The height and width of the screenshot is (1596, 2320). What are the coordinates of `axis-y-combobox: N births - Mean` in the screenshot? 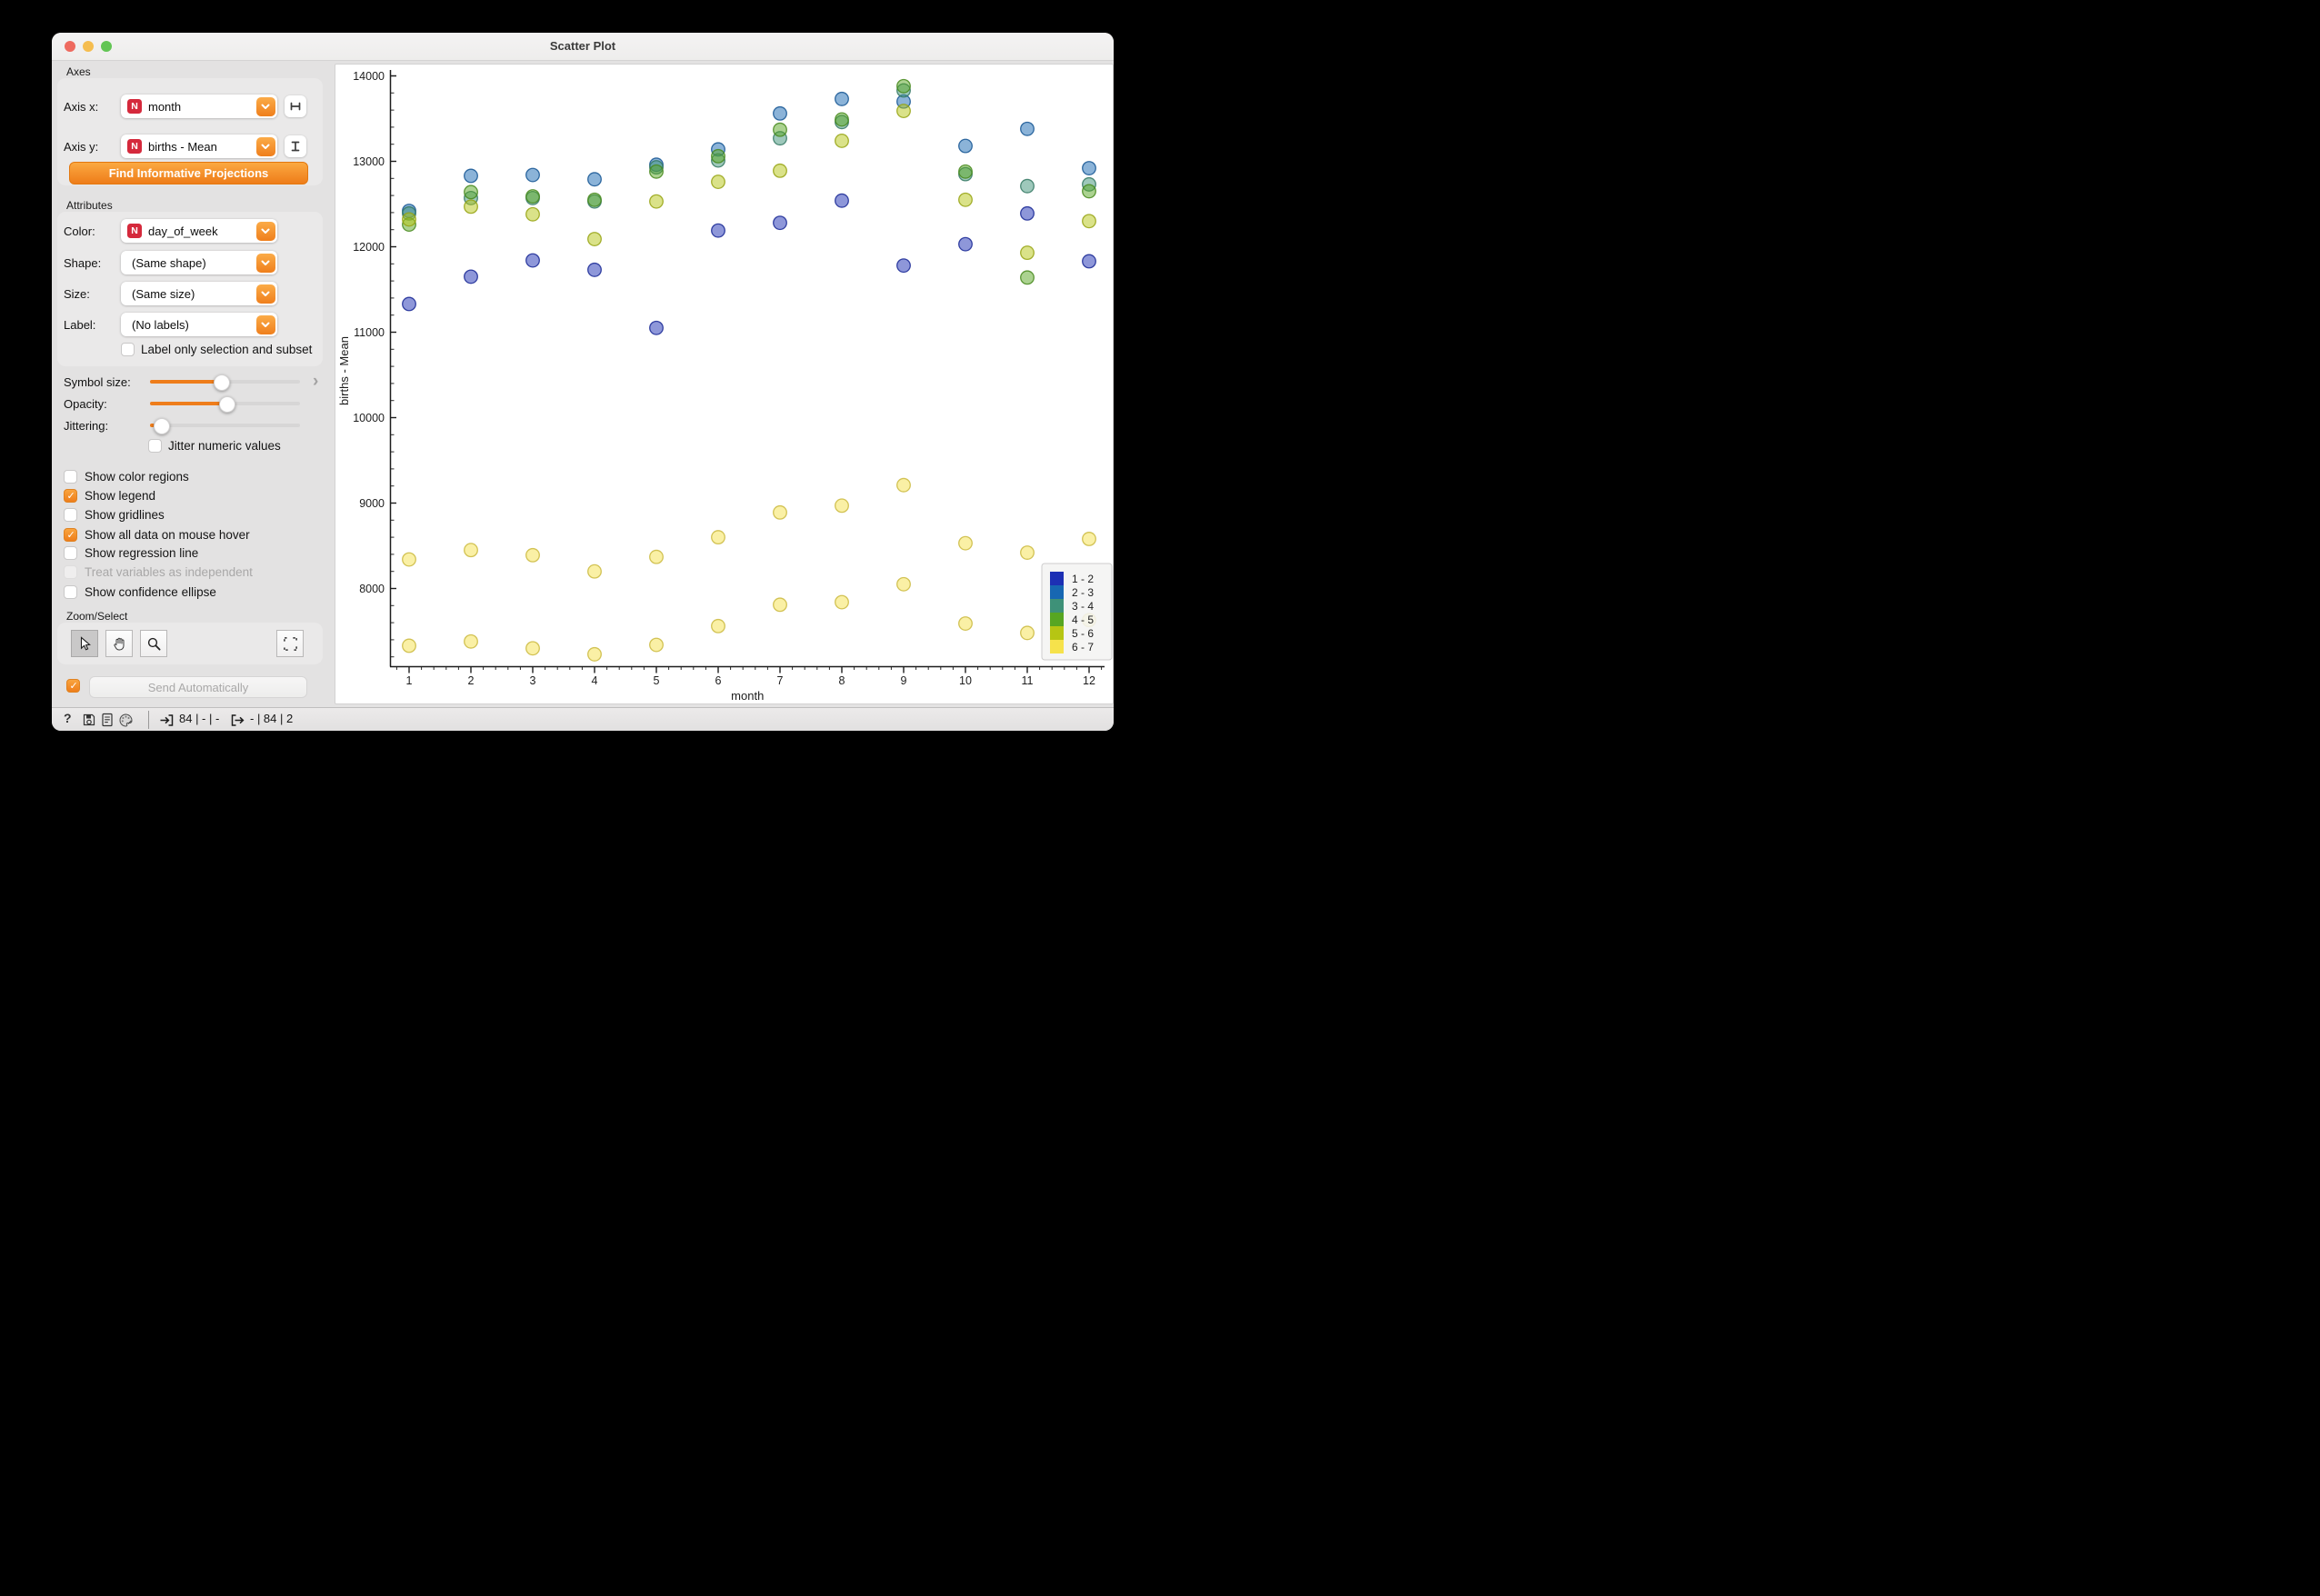 It's located at (199, 146).